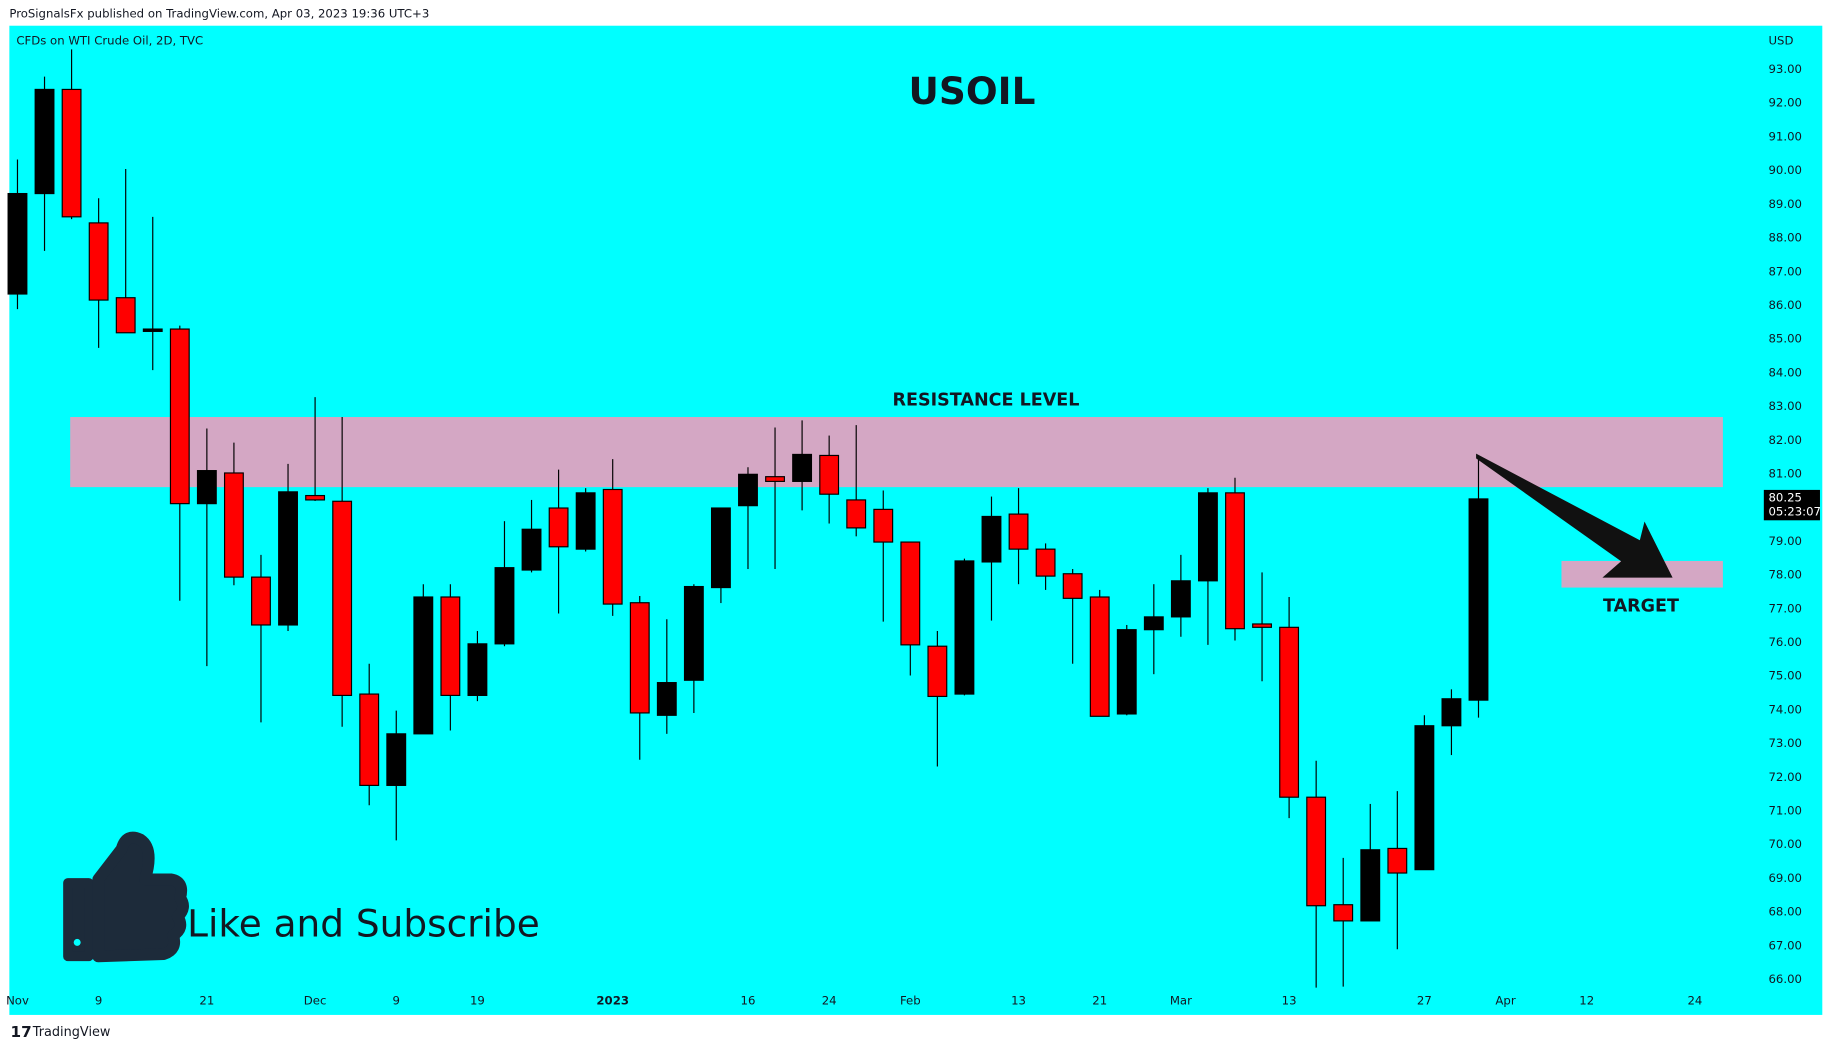 The image size is (1834, 1050). What do you see at coordinates (972, 91) in the screenshot?
I see `chart-title: USOIL` at bounding box center [972, 91].